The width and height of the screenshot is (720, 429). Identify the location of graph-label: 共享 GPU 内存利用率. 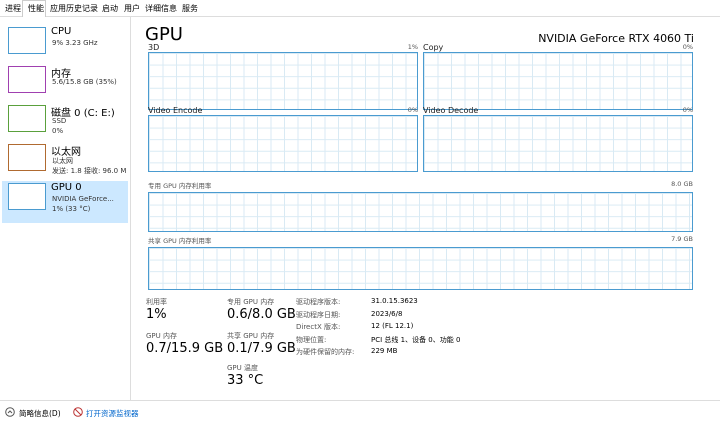
(180, 241).